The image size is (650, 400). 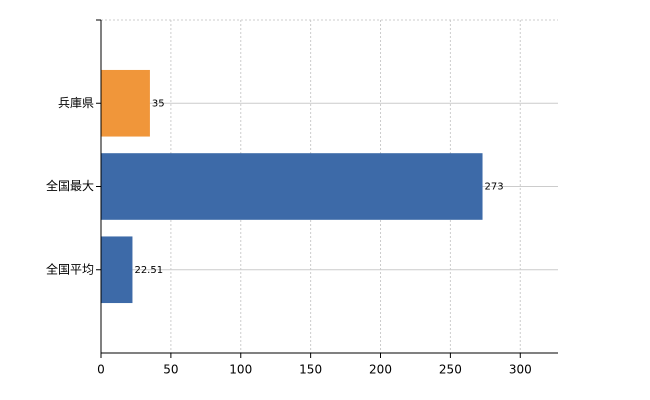 I want to click on x-tick-label: 200, so click(x=380, y=370).